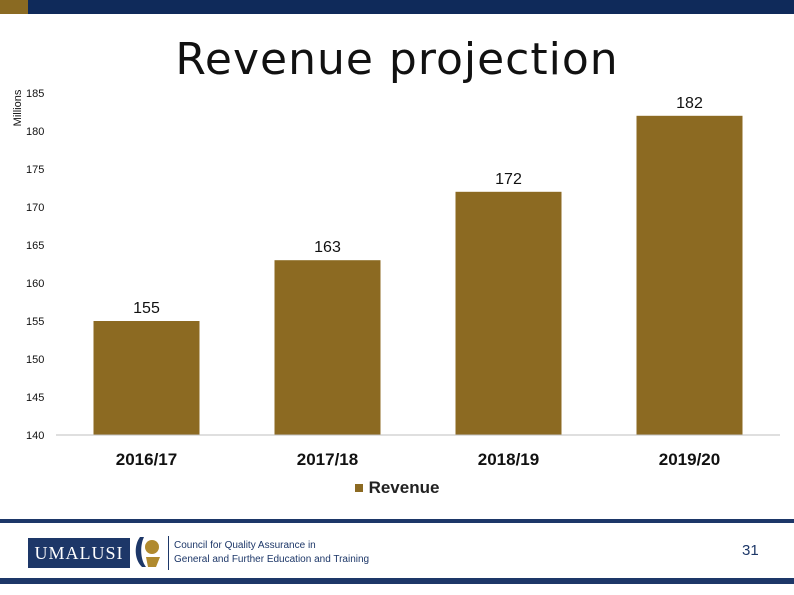 This screenshot has height=595, width=794. What do you see at coordinates (245, 545) in the screenshot?
I see `tagline-line-1: Council for Quality Assurance in` at bounding box center [245, 545].